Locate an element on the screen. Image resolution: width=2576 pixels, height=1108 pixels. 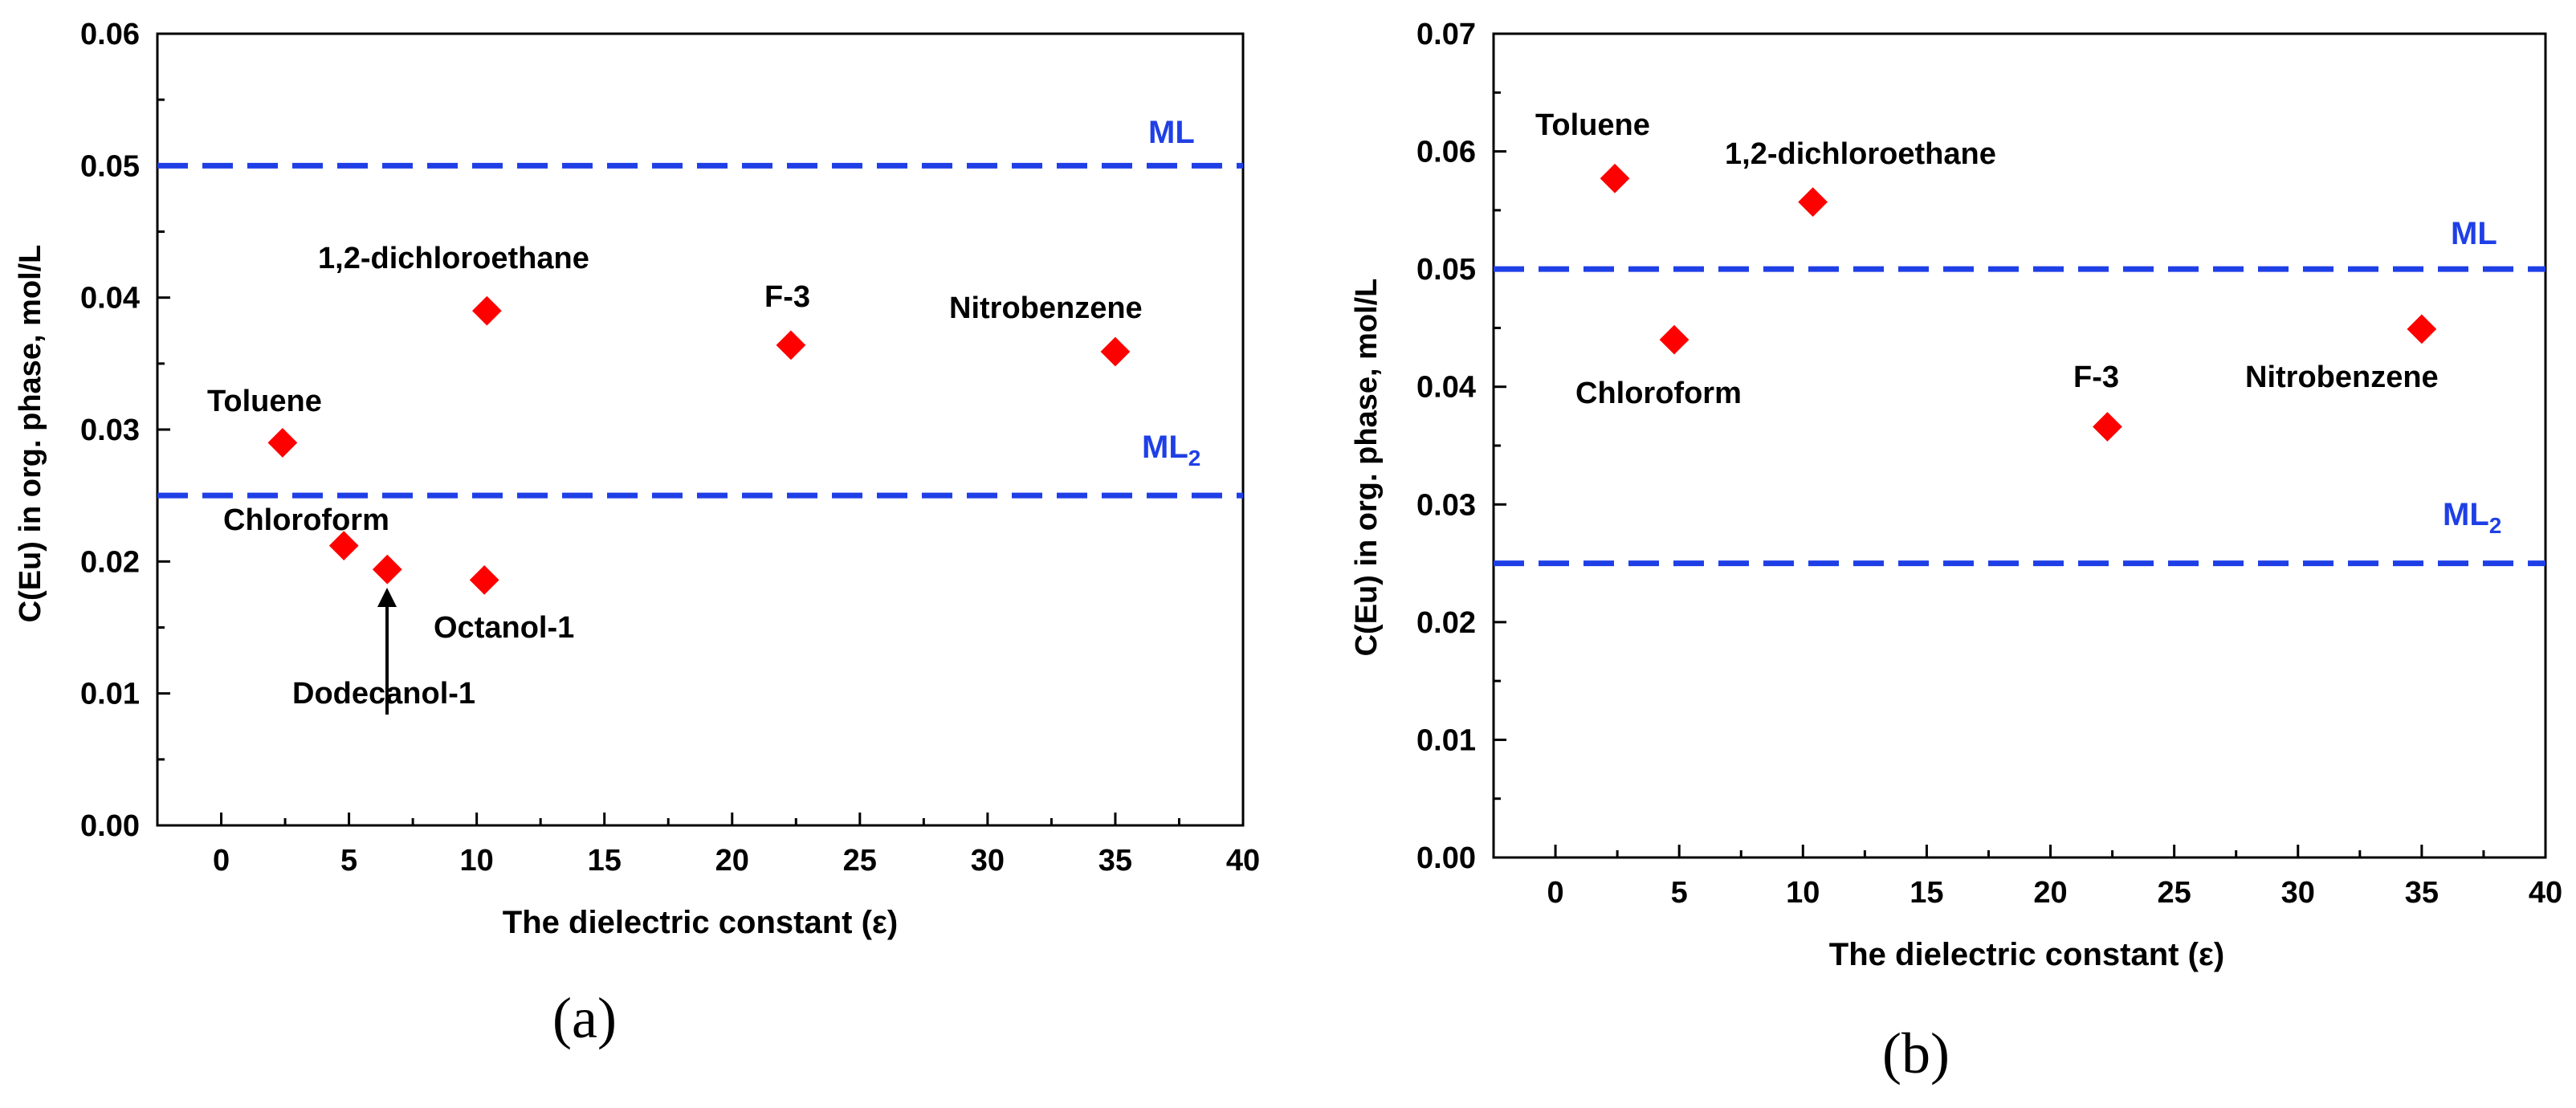
y-axis-a: 0.00 0.01 0.02 0.03 0.04 0.05 0.06 is located at coordinates (125, 430).